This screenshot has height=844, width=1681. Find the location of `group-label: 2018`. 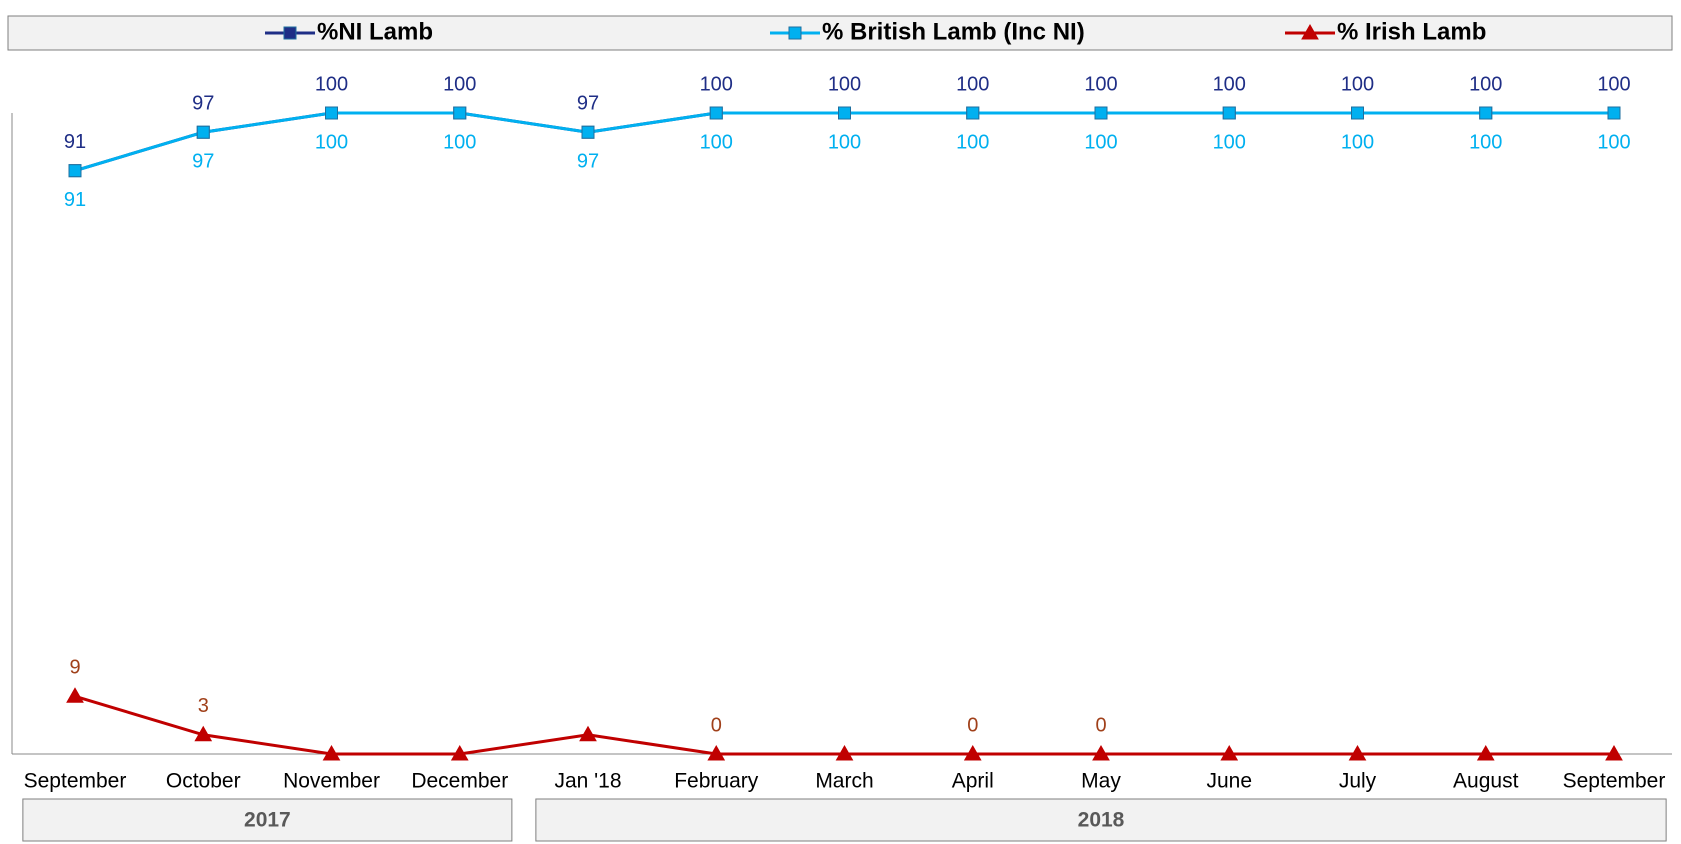

group-label: 2018 is located at coordinates (1101, 820).